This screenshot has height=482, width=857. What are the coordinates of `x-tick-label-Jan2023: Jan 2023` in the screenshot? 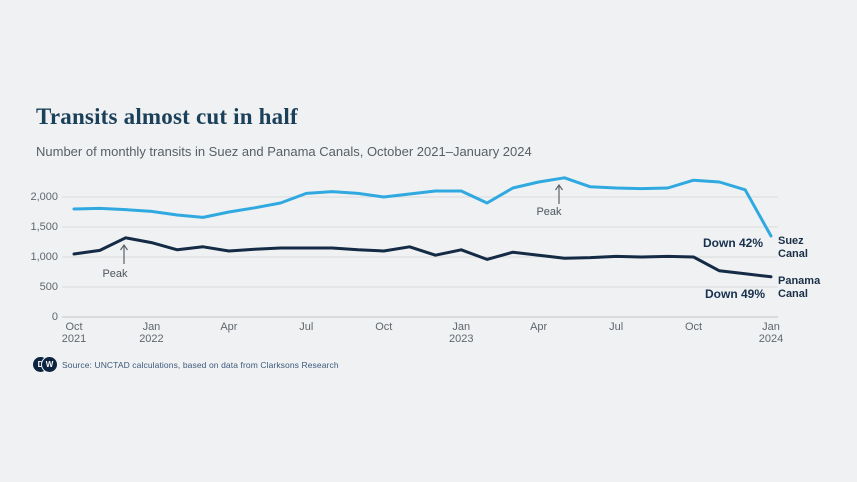 It's located at (461, 333).